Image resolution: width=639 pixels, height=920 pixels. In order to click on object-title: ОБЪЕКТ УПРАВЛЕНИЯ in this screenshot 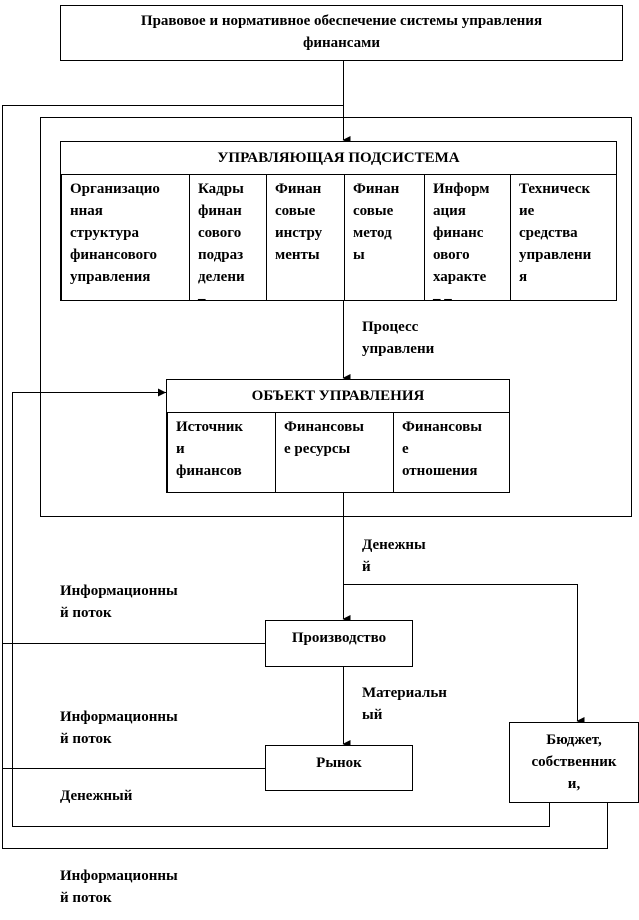, I will do `click(338, 396)`.